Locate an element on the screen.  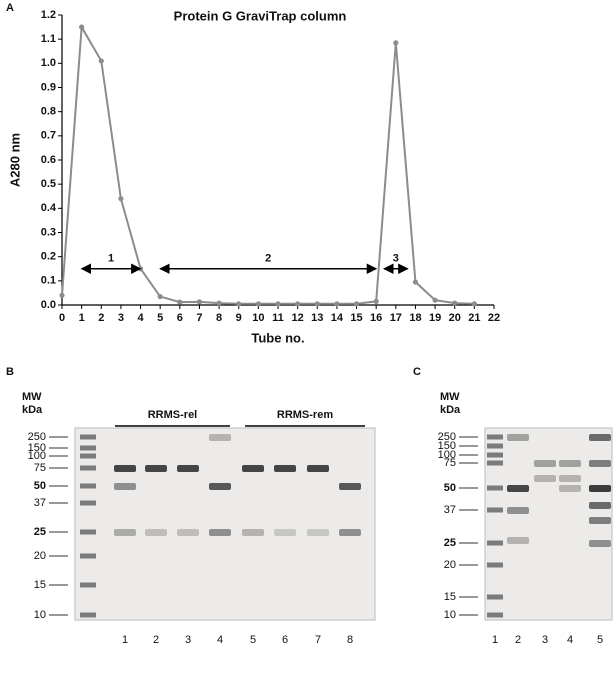
y-tick-label: 0.8 is located at coordinates (48, 112).